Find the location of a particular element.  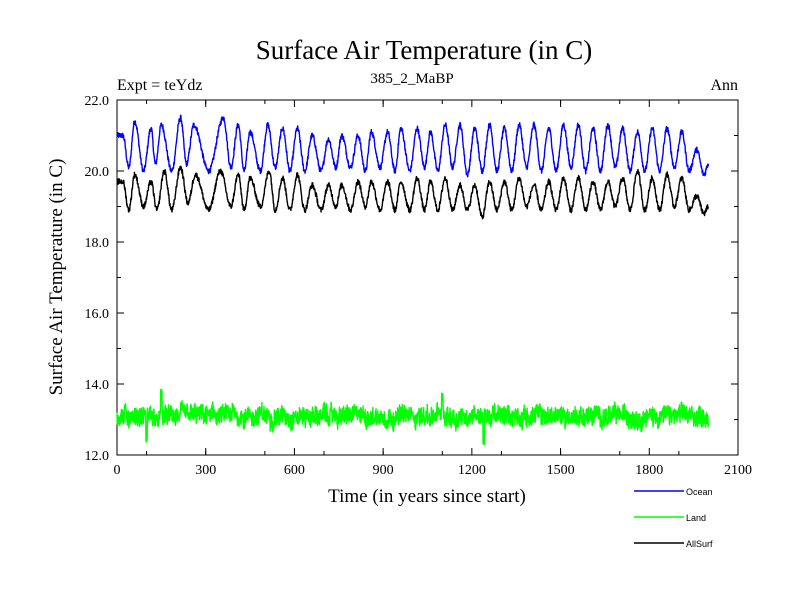

y-axis-label: Surface Air Temperature (in C) is located at coordinates (56, 277).